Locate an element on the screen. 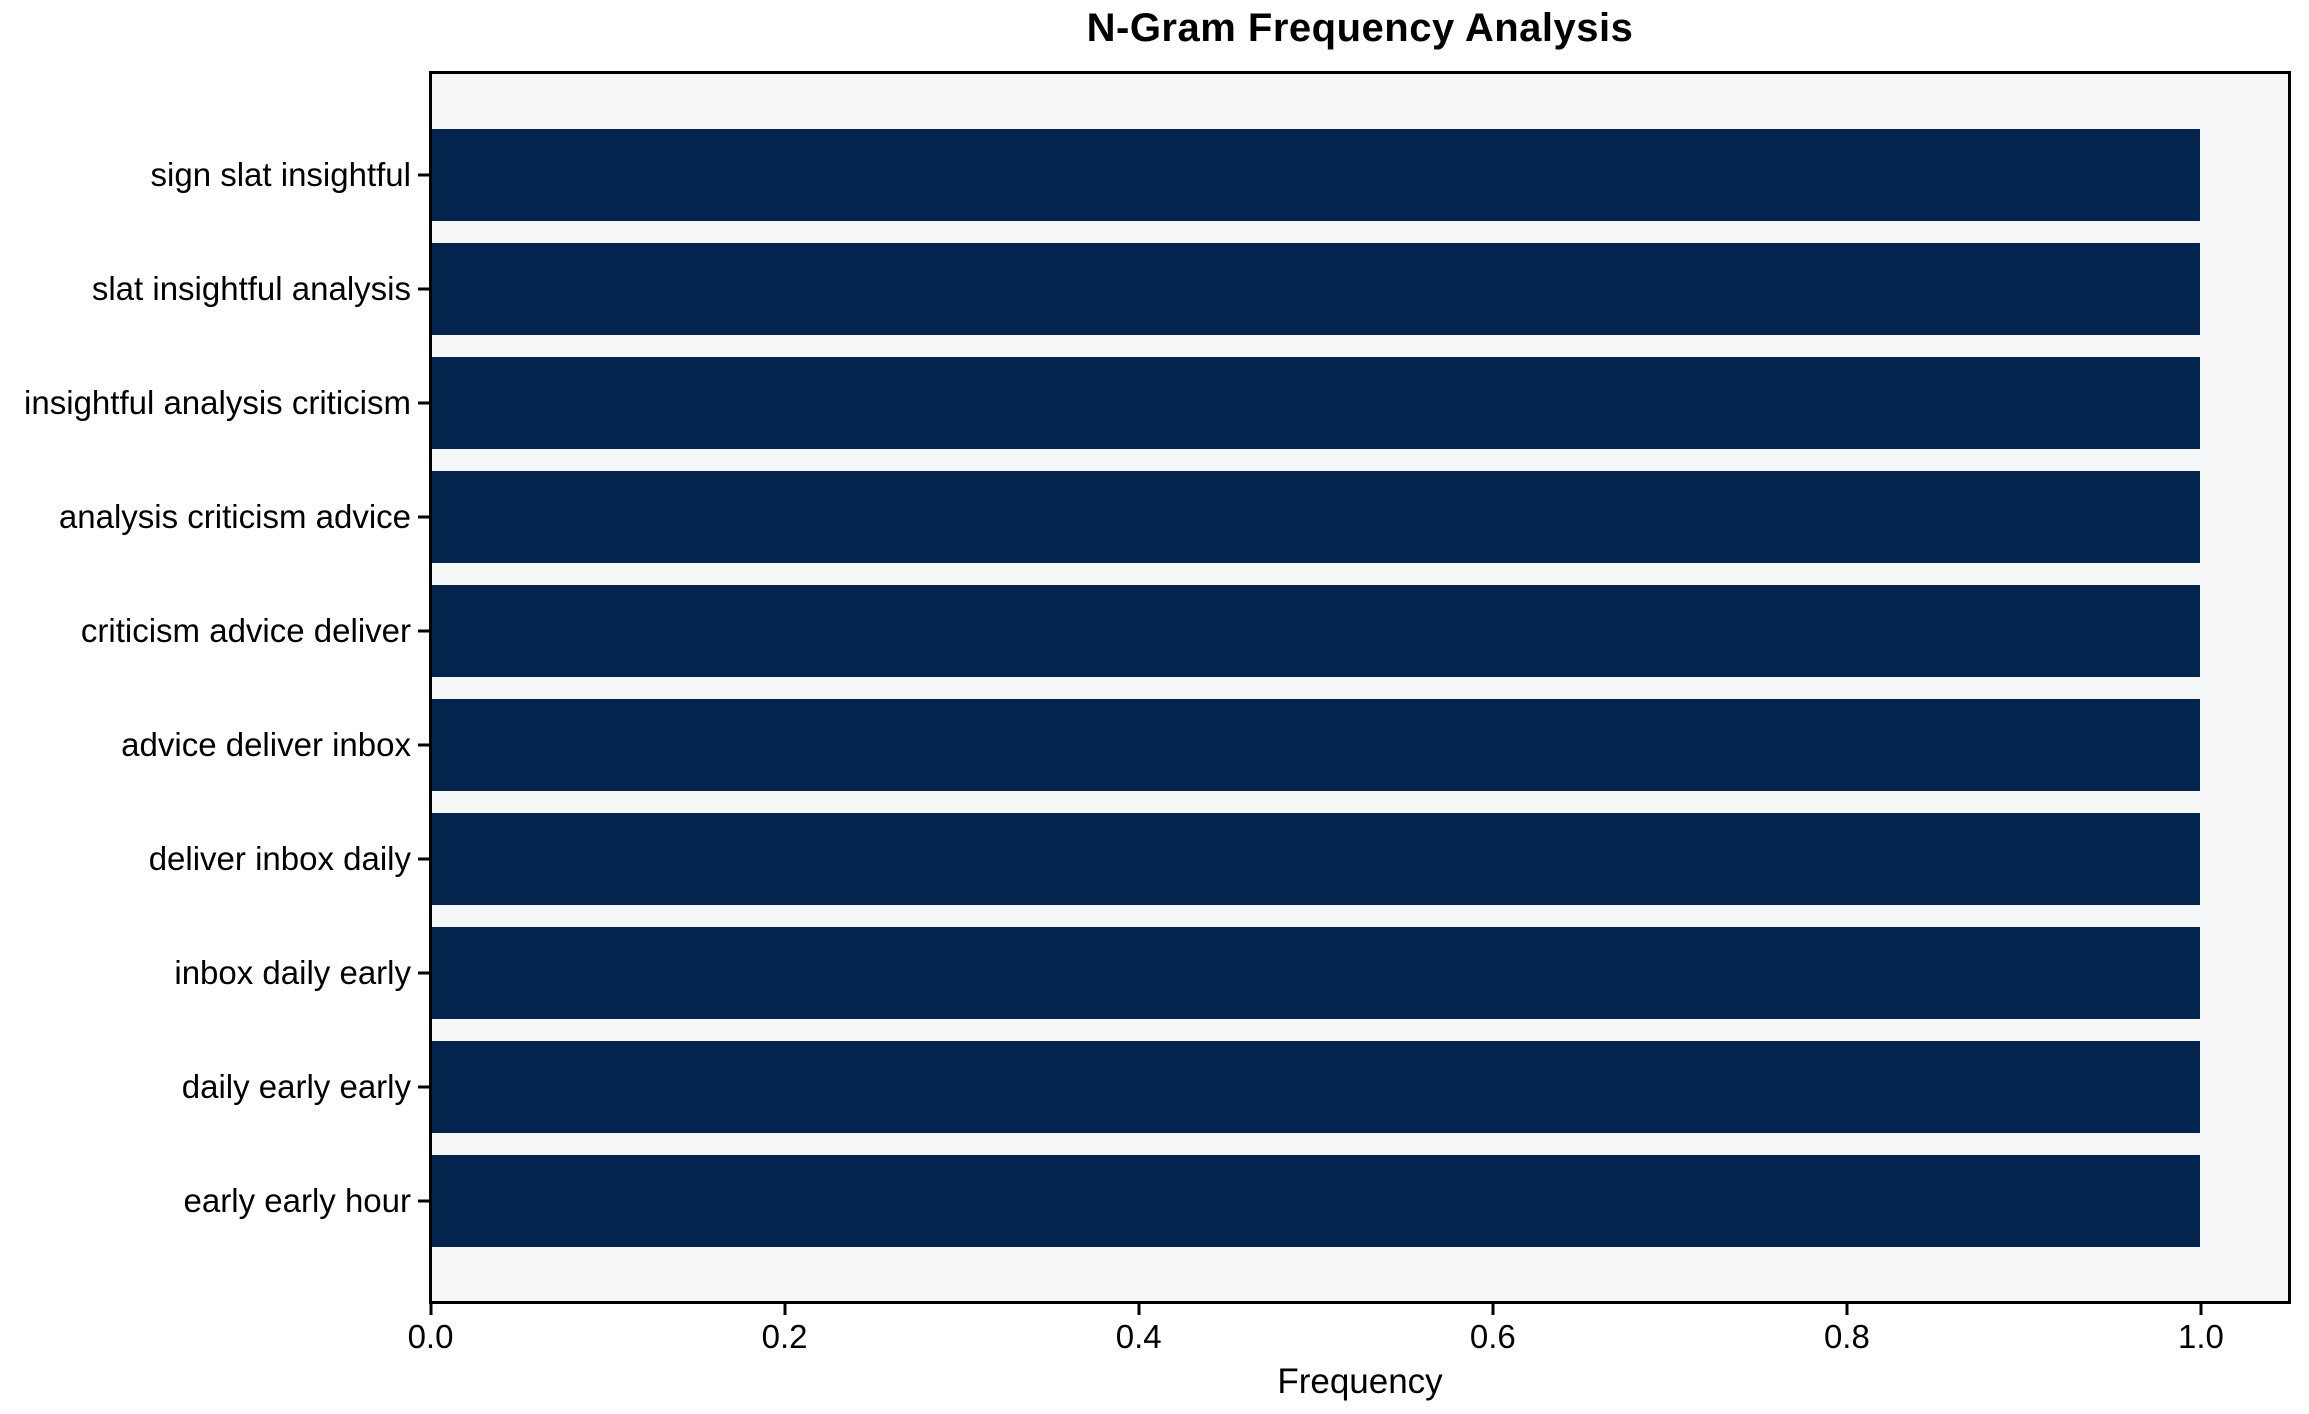 This screenshot has height=1414, width=2309. y-tick-label: analysis criticism advice is located at coordinates (234, 516).